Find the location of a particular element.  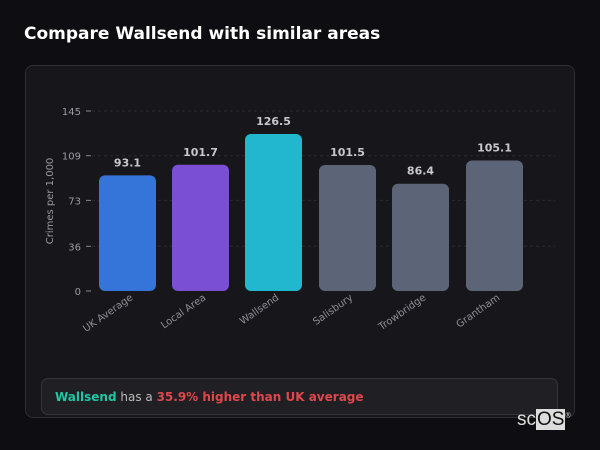

bar-trowbridge is located at coordinates (420, 237).